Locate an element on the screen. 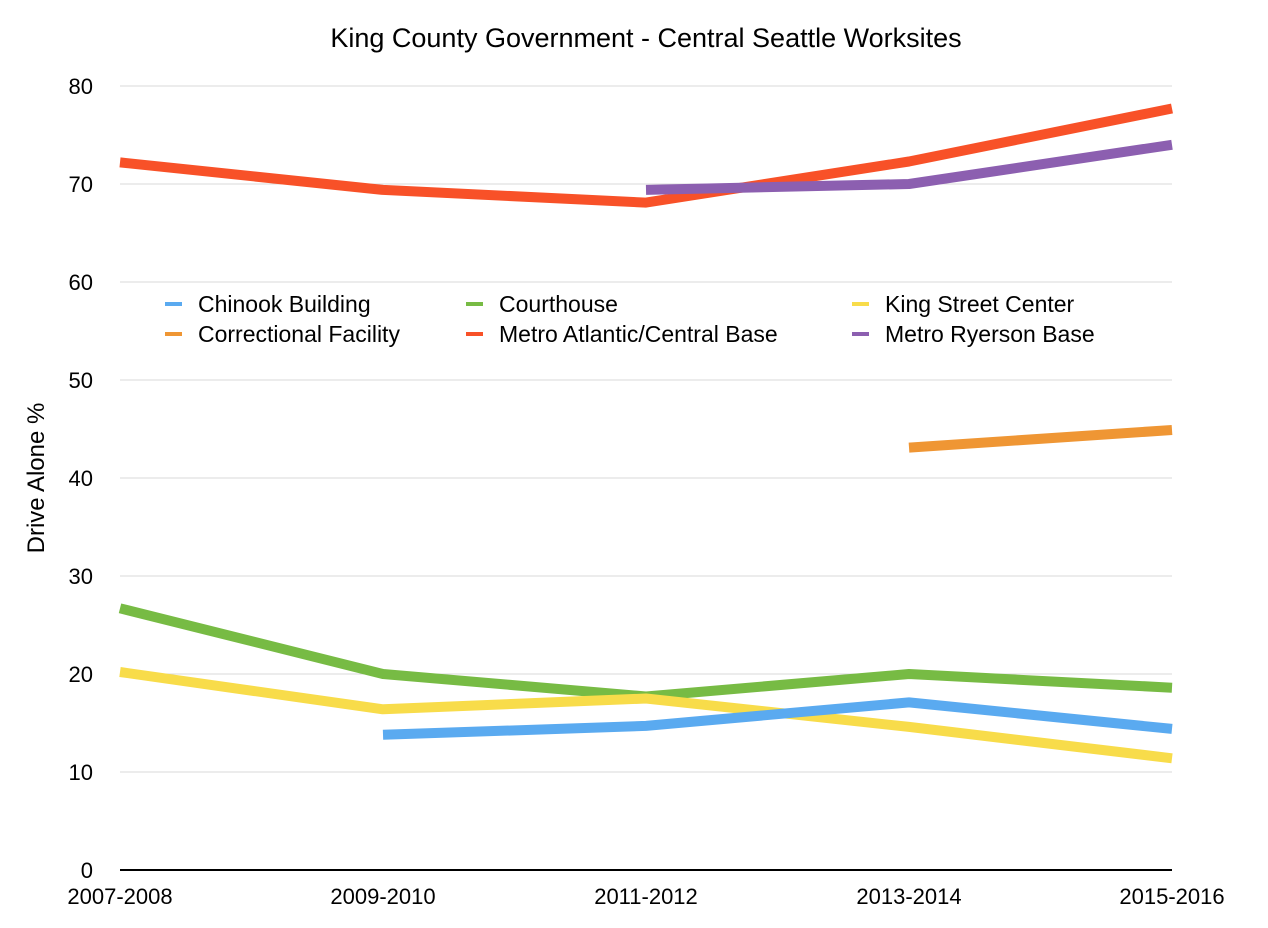  legend-label: Metro Ryerson Base is located at coordinates (990, 334).